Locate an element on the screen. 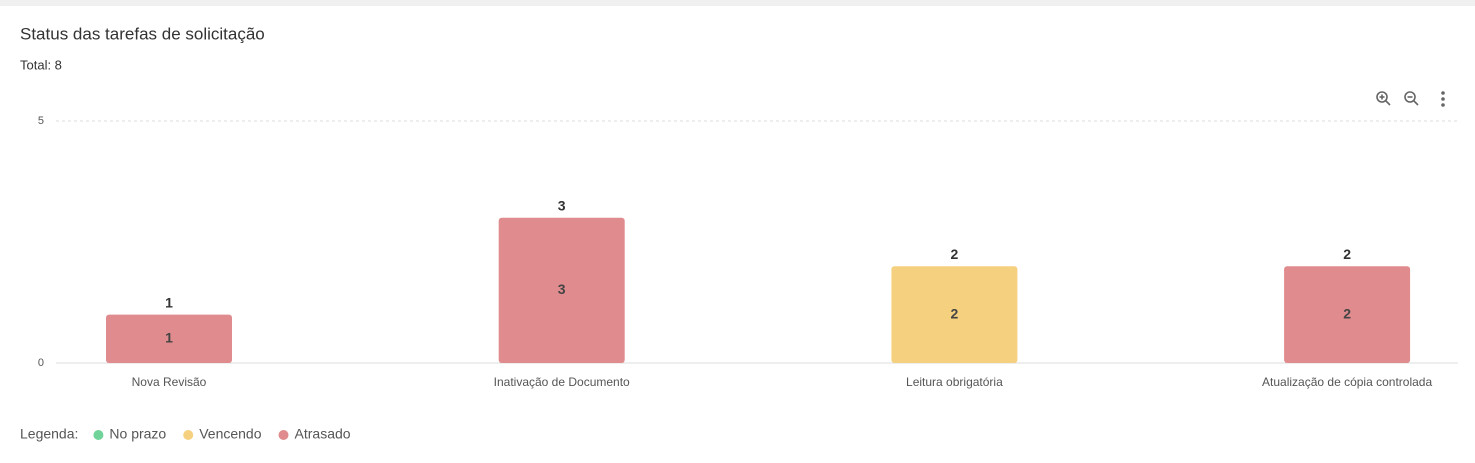  x-tick-label: Leitura obrigatória is located at coordinates (954, 382).